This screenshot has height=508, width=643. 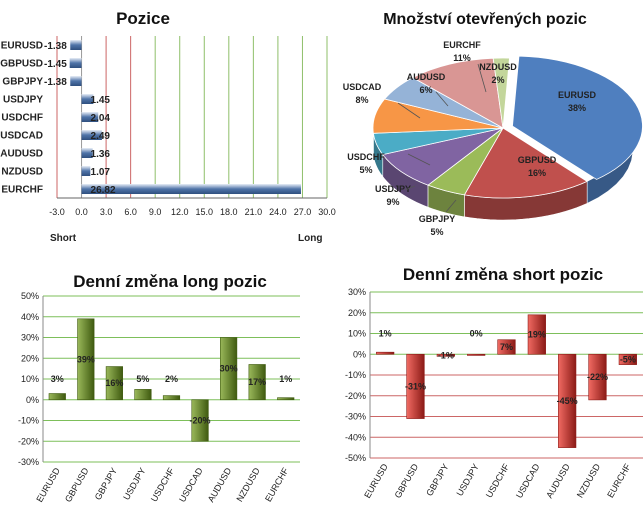 What do you see at coordinates (30, 338) in the screenshot?
I see `long-y-tick: 30%` at bounding box center [30, 338].